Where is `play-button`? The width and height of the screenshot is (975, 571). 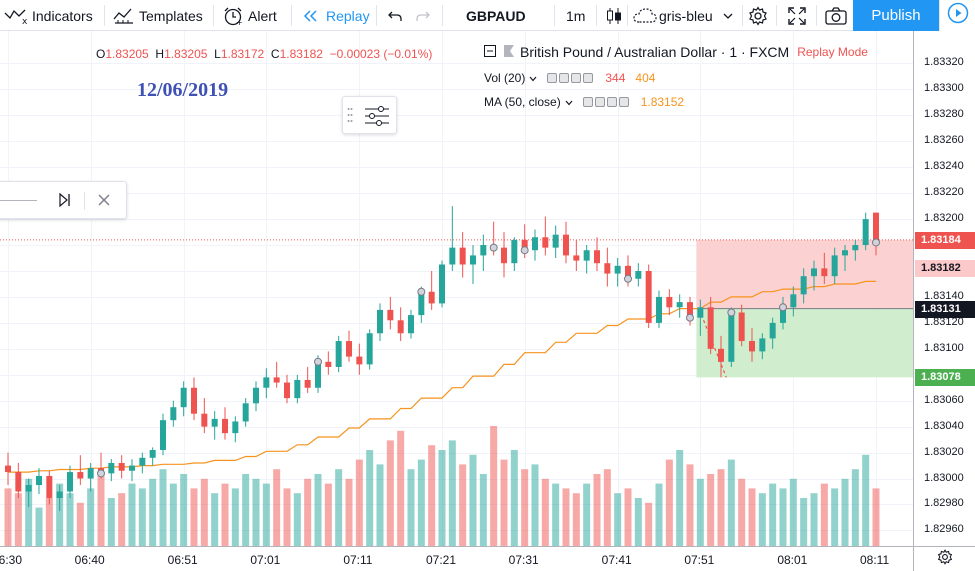
play-button is located at coordinates (957, 15).